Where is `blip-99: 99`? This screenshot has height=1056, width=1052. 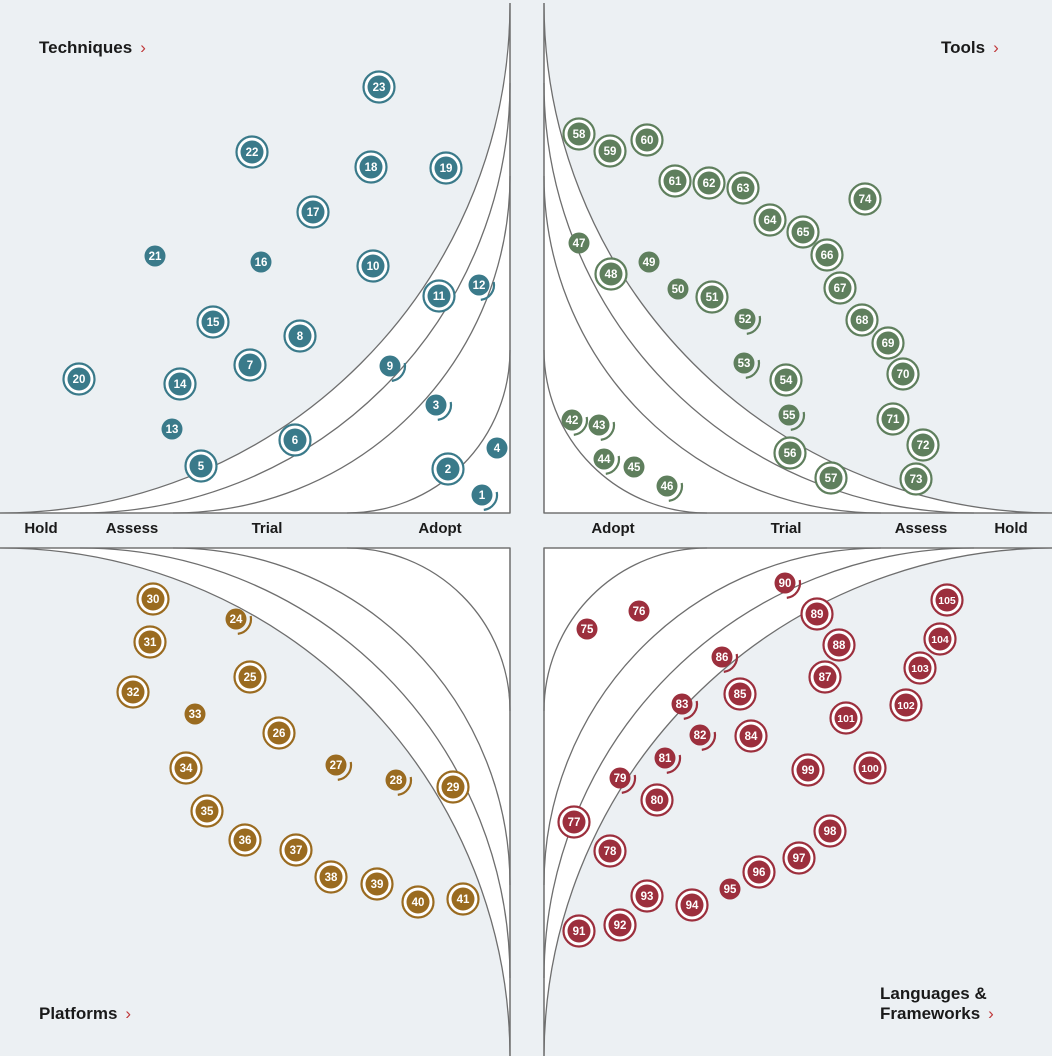 blip-99: 99 is located at coordinates (808, 770).